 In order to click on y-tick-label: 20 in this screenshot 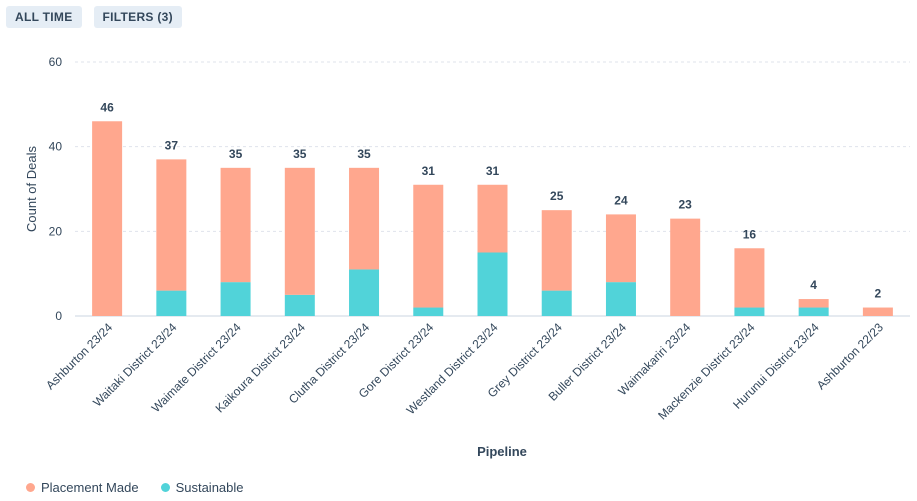, I will do `click(56, 231)`.